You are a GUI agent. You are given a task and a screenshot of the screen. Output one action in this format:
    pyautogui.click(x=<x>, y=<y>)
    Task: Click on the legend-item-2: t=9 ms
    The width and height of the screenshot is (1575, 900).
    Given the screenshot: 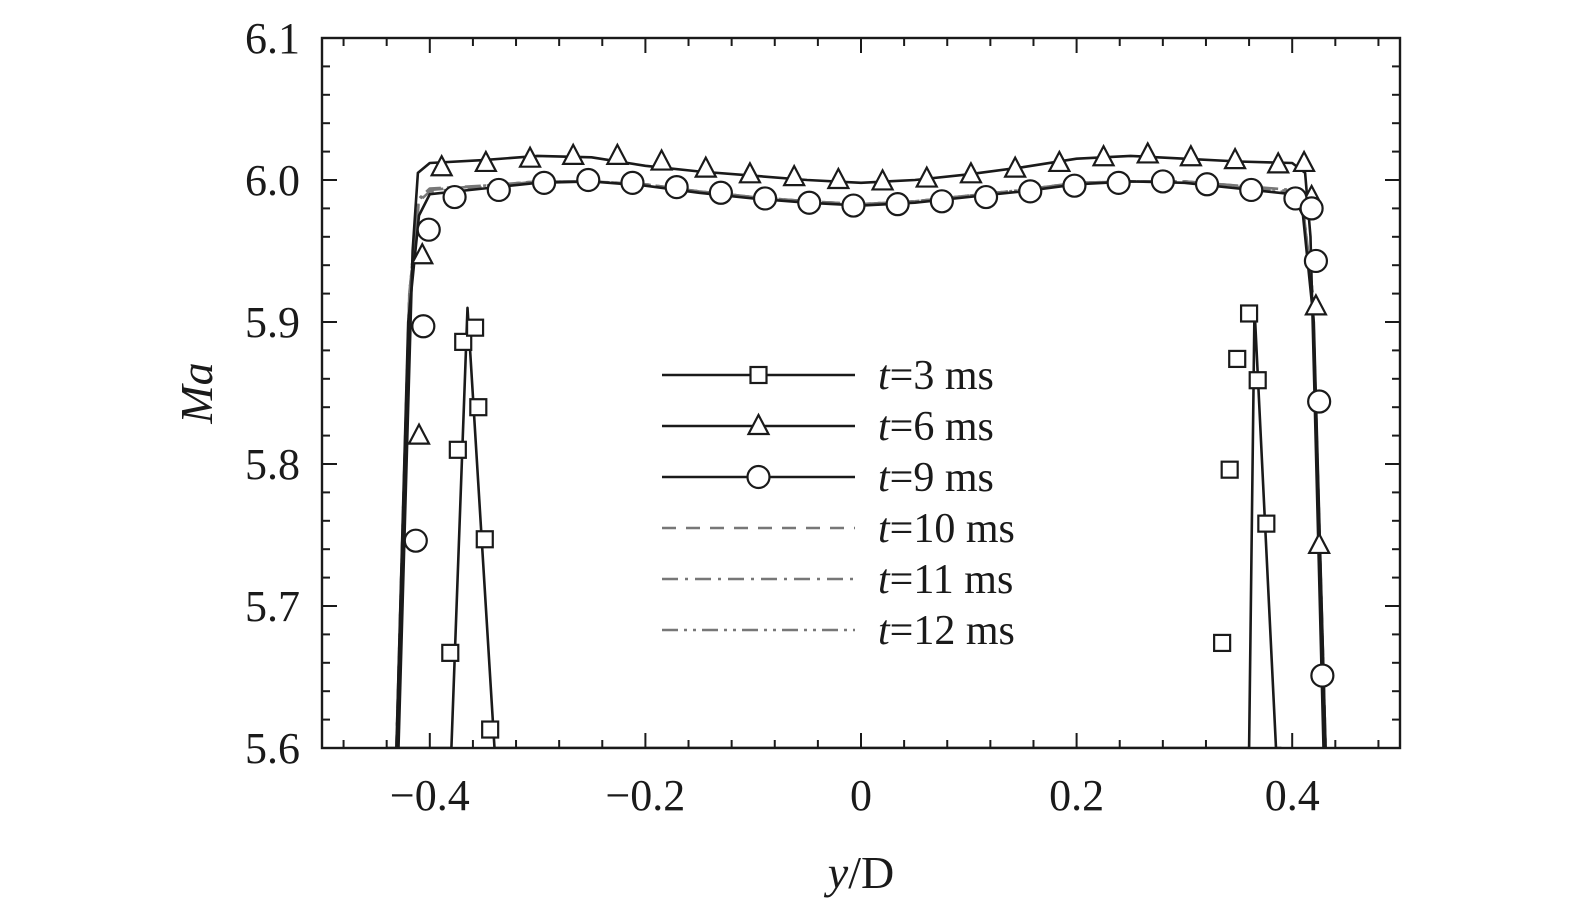 What is the action you would take?
    pyautogui.click(x=828, y=478)
    